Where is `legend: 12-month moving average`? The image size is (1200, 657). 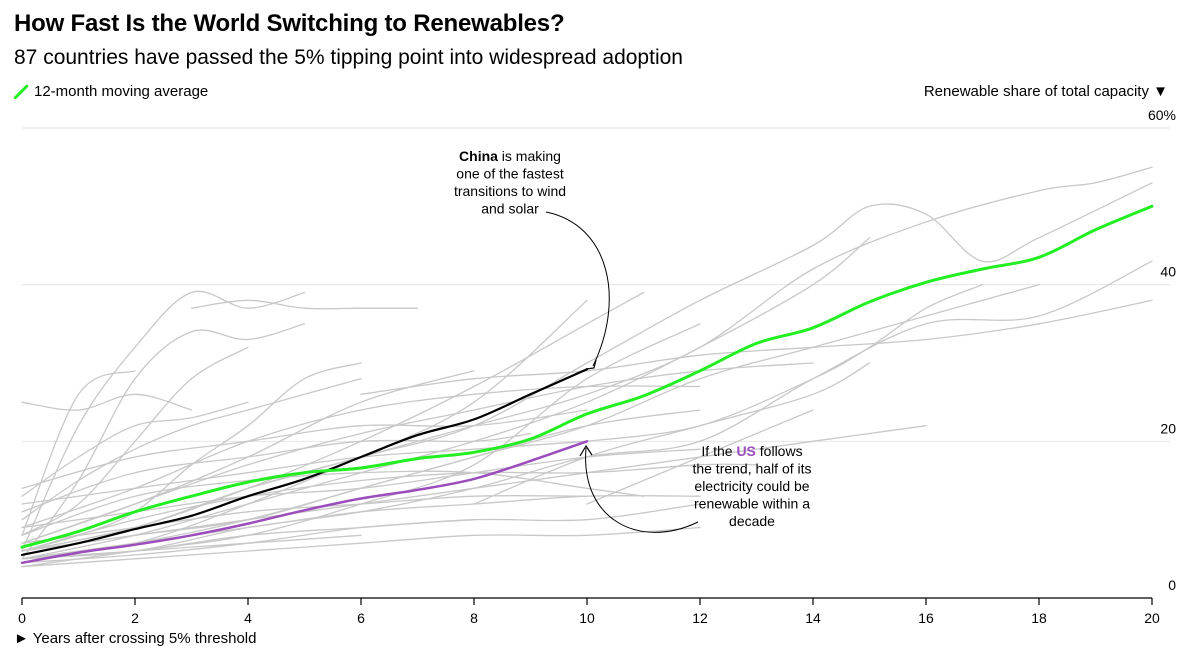 legend: 12-month moving average is located at coordinates (111, 91).